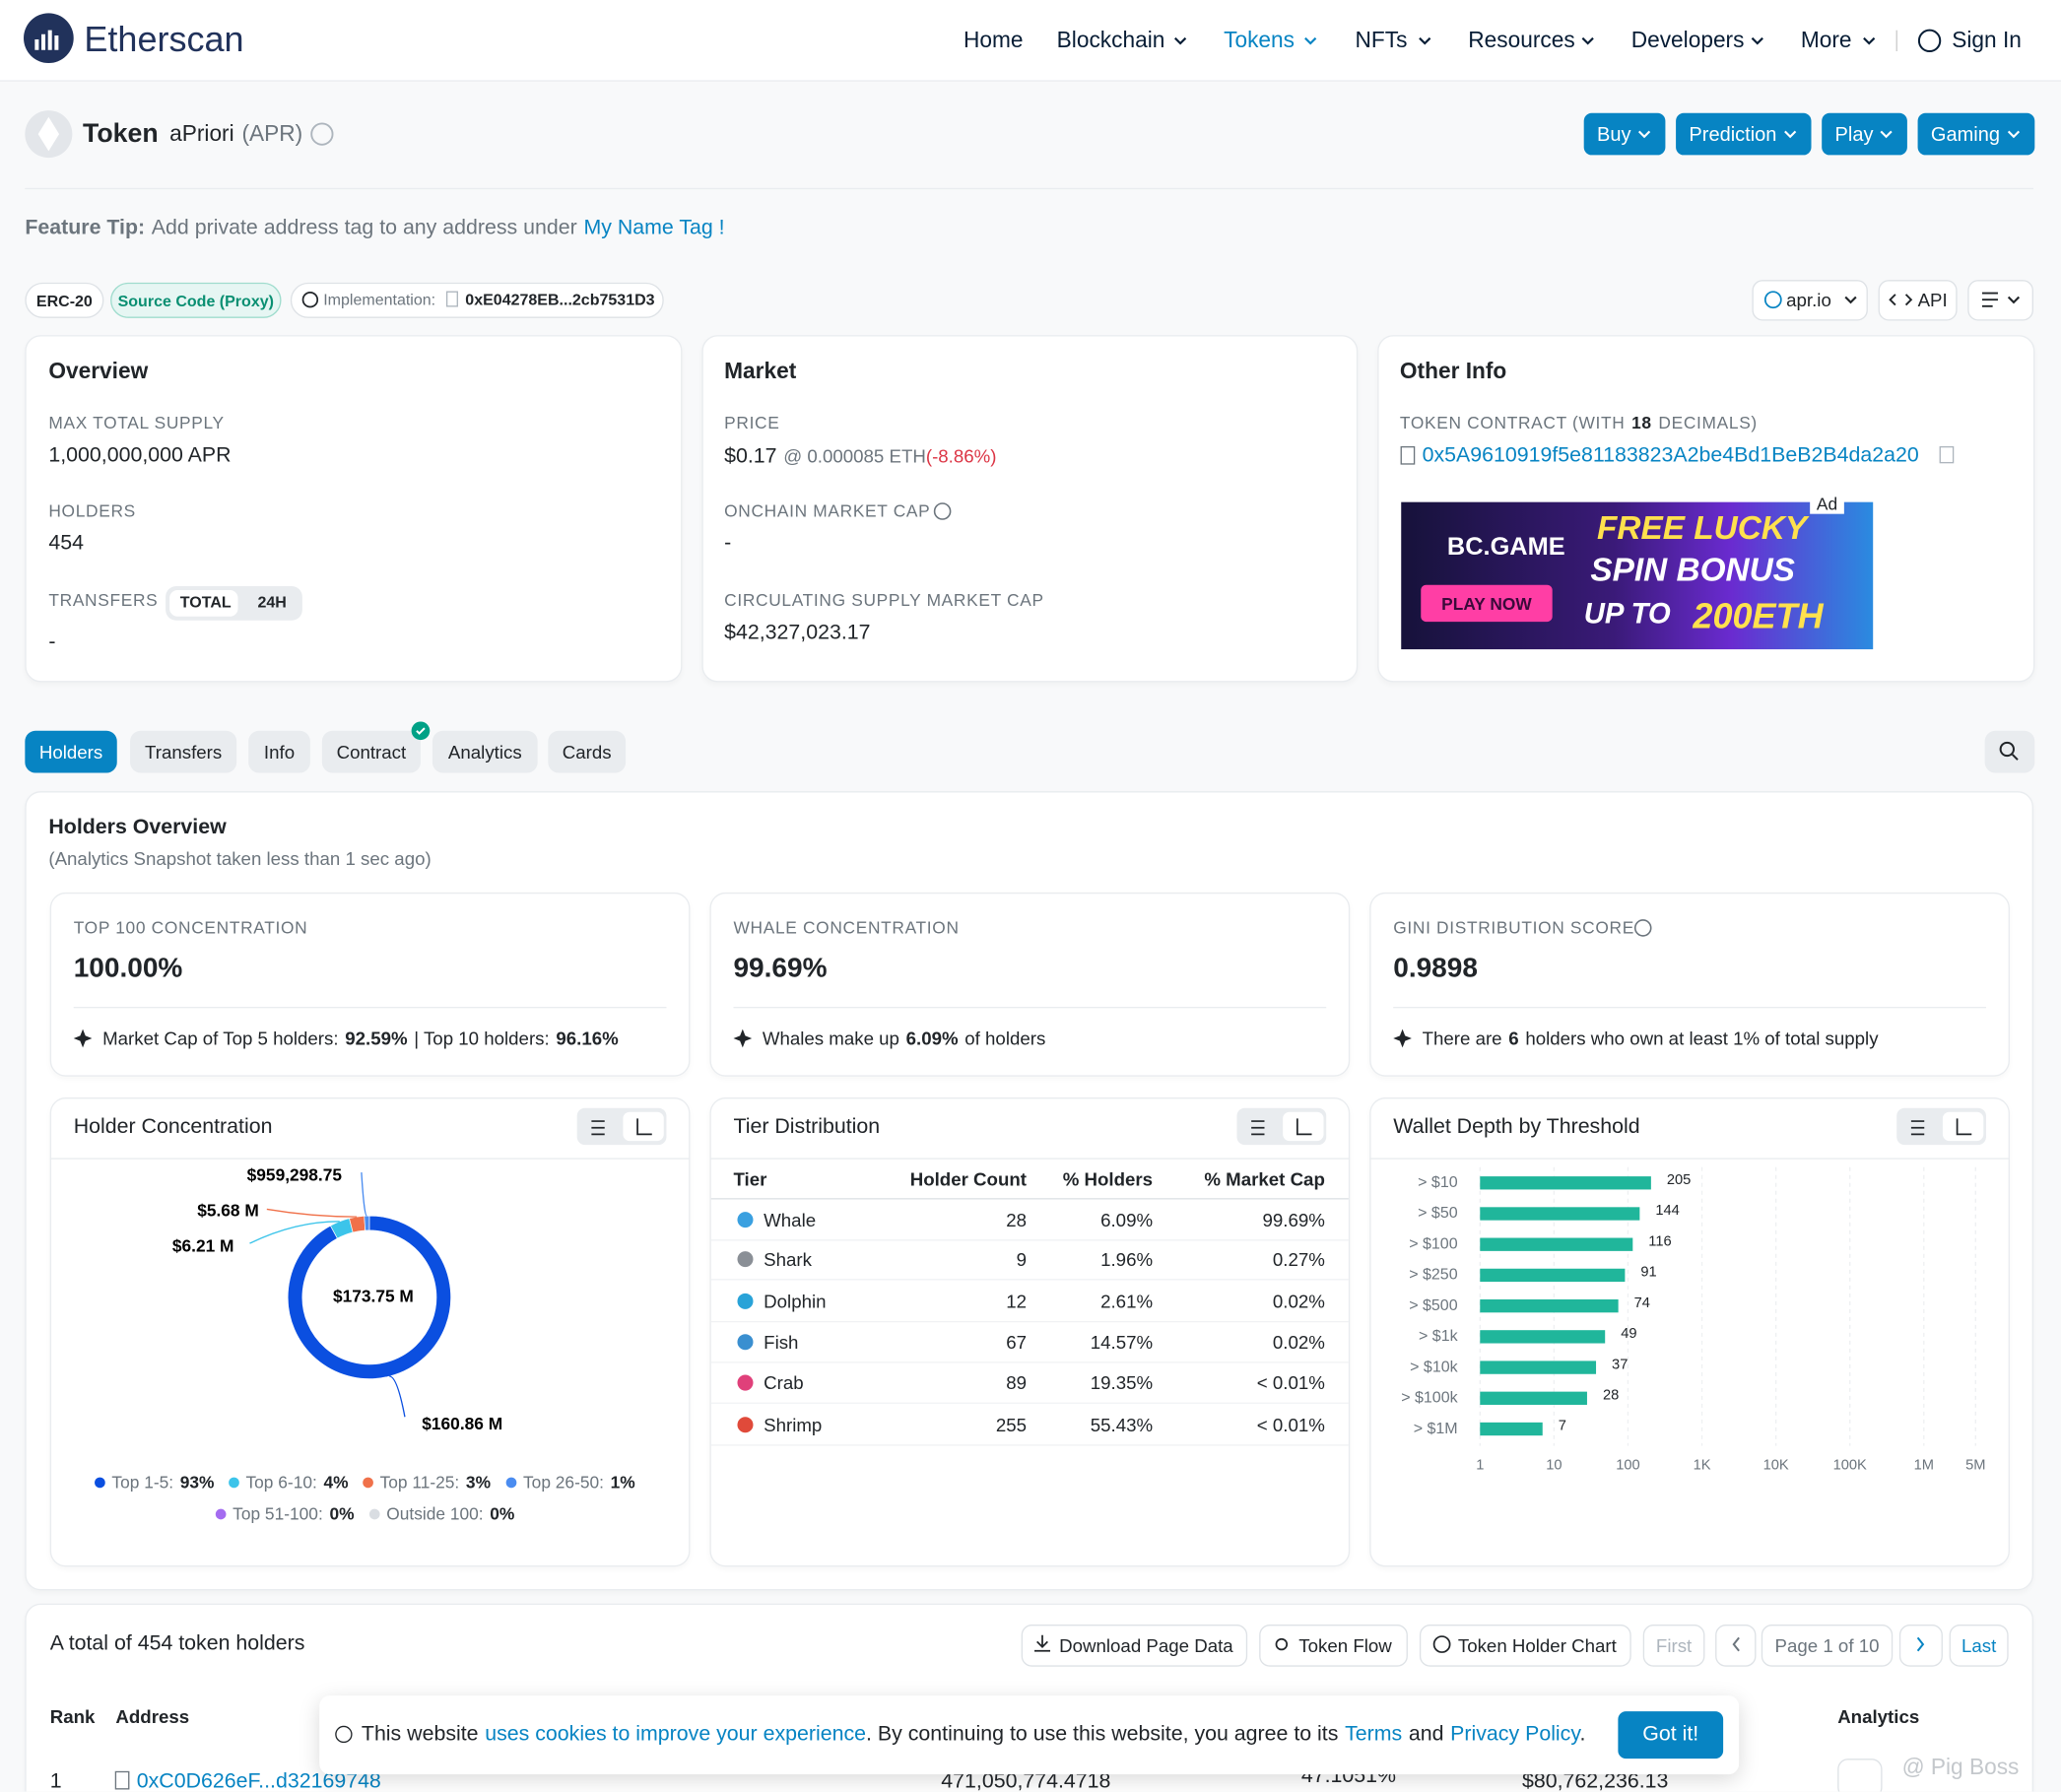 The height and width of the screenshot is (1792, 2061). Describe the element at coordinates (1687, 40) in the screenshot. I see `nav-item: Developers` at that location.